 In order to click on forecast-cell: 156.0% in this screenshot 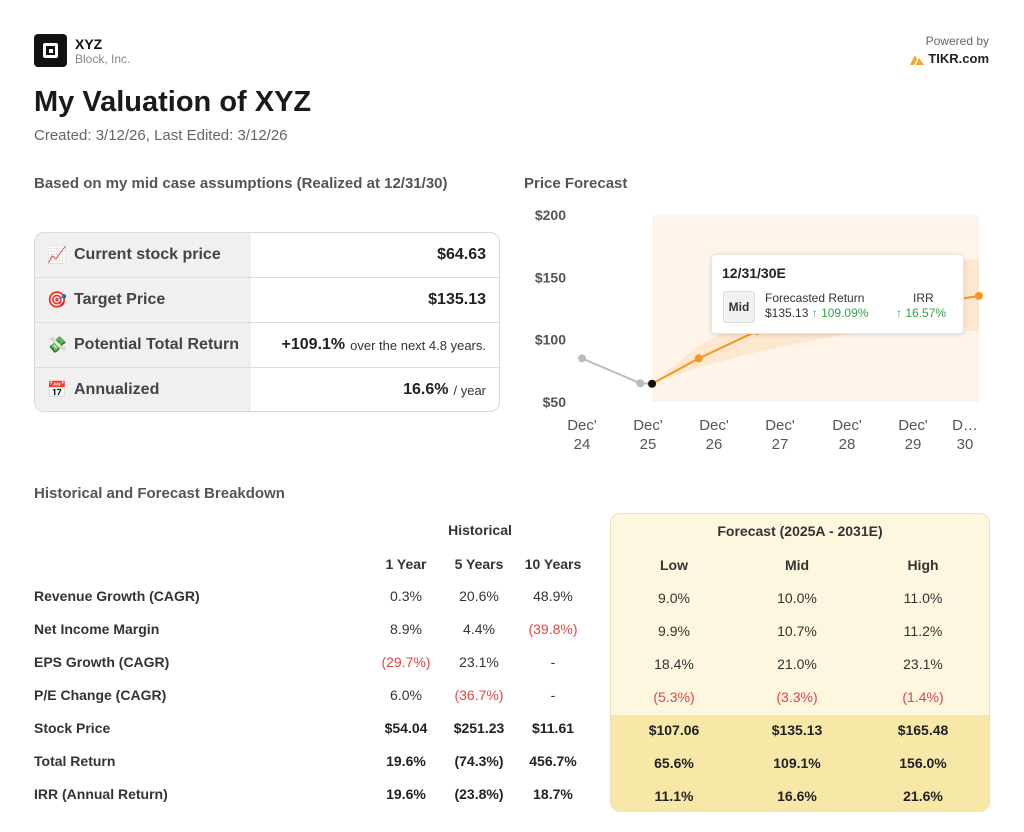, I will do `click(923, 763)`.